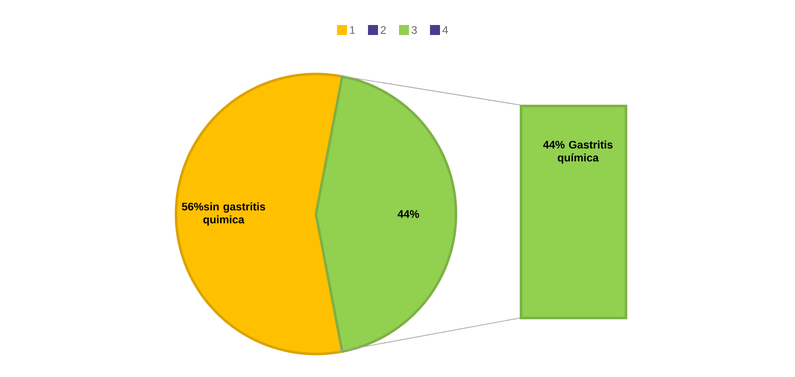 This screenshot has height=377, width=795. What do you see at coordinates (224, 214) in the screenshot?
I see `data-label: 56%sin gastritis quimica` at bounding box center [224, 214].